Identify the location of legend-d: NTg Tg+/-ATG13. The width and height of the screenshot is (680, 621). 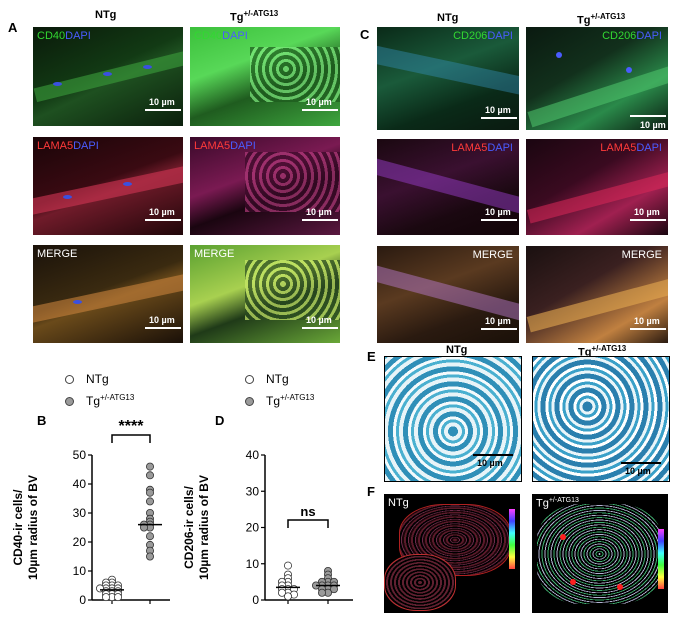
(279, 390).